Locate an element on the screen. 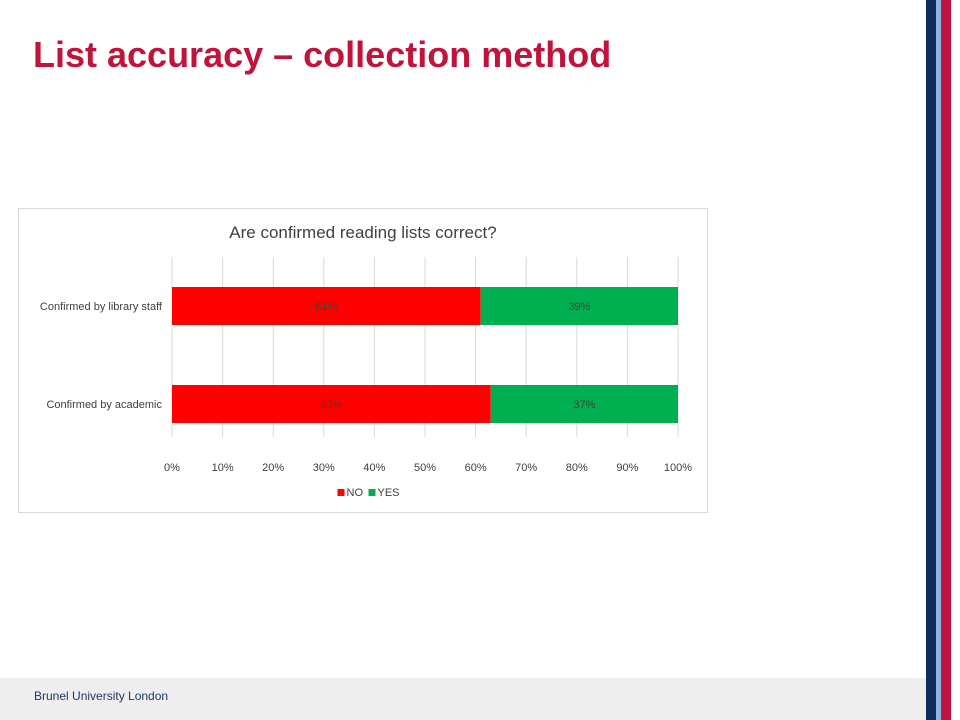 This screenshot has height=720, width=960. legend-swatch-yes is located at coordinates (372, 492).